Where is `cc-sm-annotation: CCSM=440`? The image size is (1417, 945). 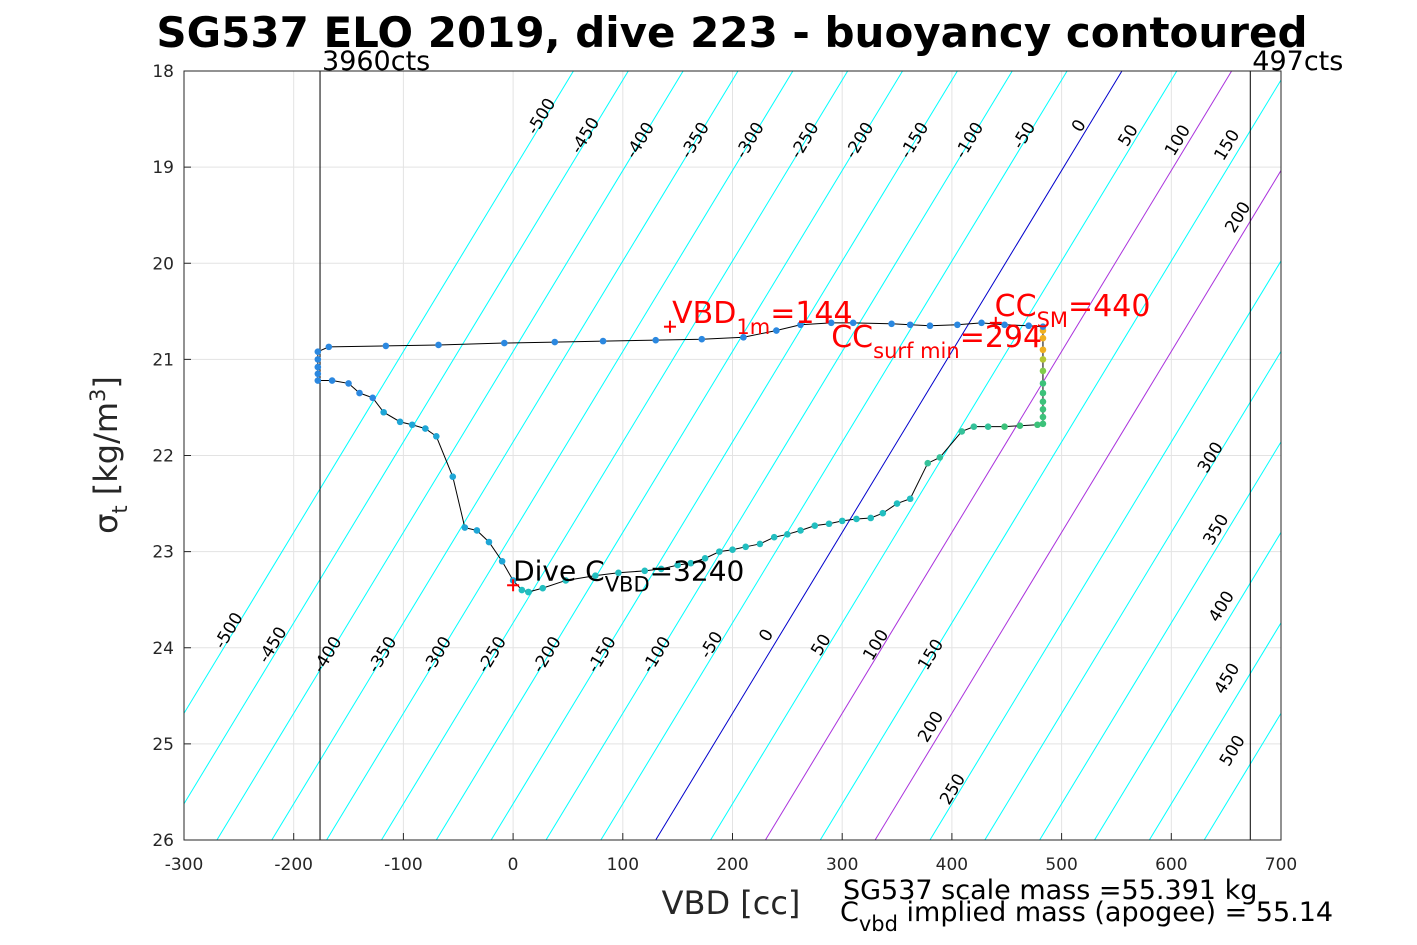
cc-sm-annotation: CCSM=440 is located at coordinates (1073, 310).